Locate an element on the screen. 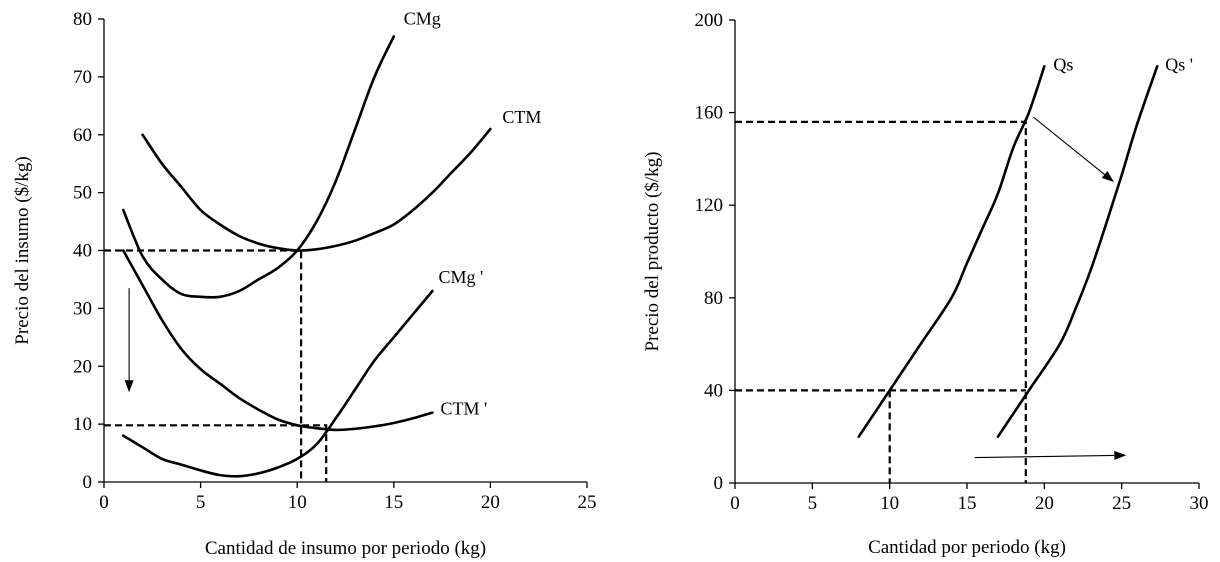 The height and width of the screenshot is (562, 1220). right-label-qs: Qs is located at coordinates (1063, 64).